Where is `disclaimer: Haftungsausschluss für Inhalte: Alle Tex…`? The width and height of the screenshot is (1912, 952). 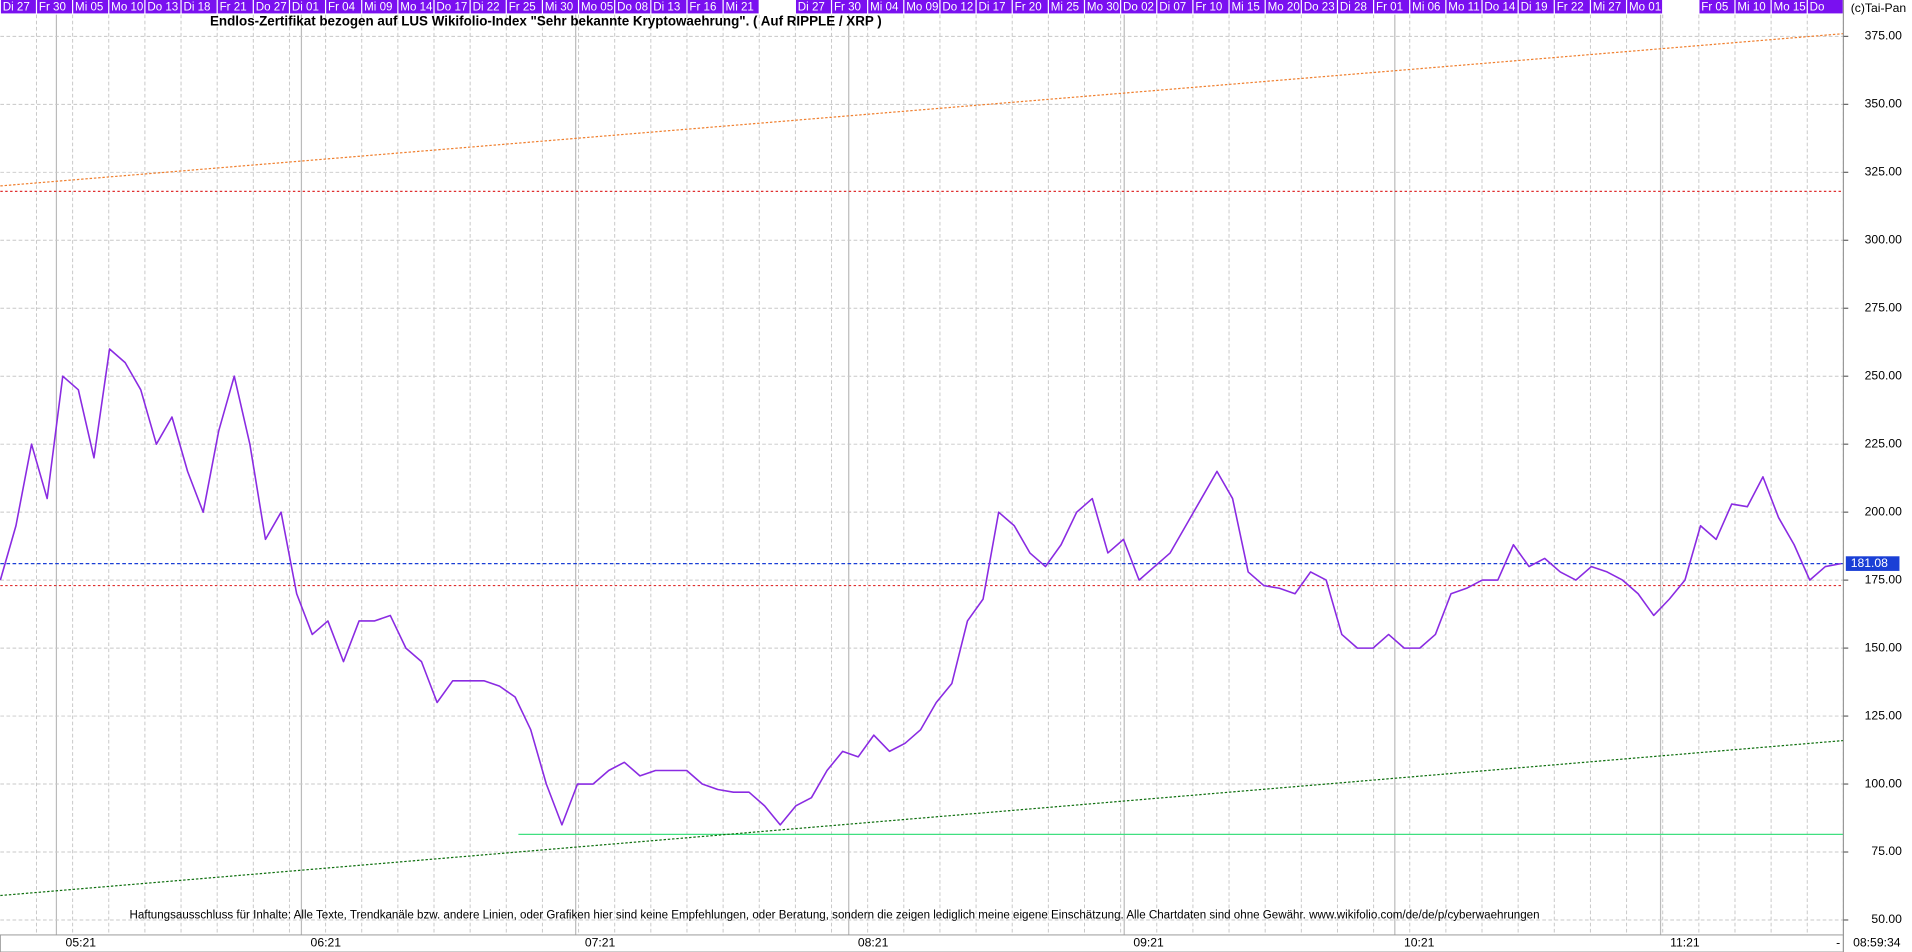 disclaimer: Haftungsausschluss für Inhalte: Alle Tex… is located at coordinates (835, 915).